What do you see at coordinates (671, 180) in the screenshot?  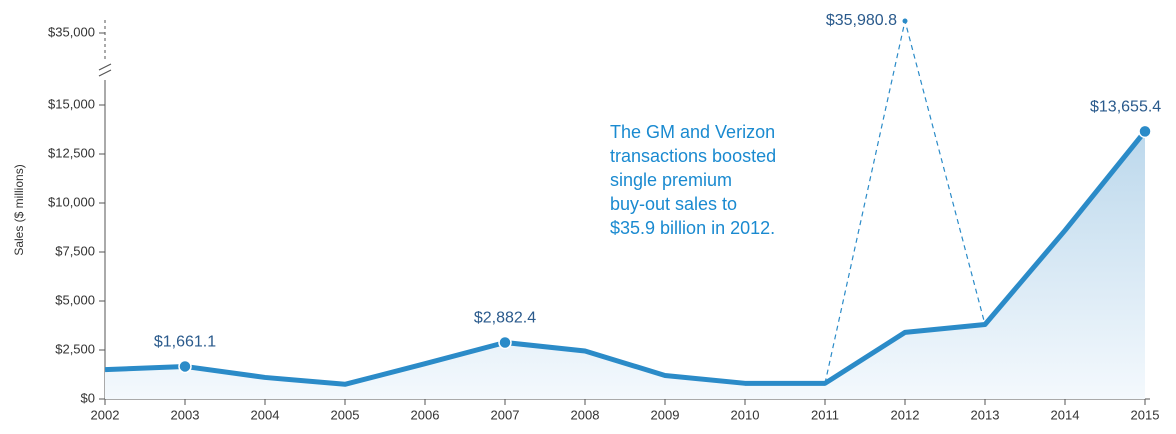 I see `annotation: single premium` at bounding box center [671, 180].